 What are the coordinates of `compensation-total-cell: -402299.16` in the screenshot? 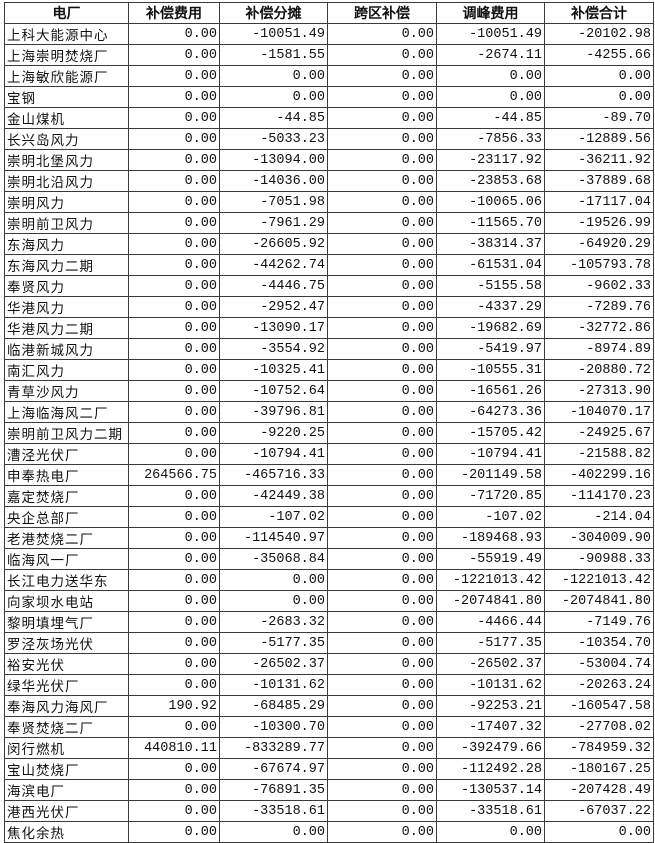 It's located at (599, 475).